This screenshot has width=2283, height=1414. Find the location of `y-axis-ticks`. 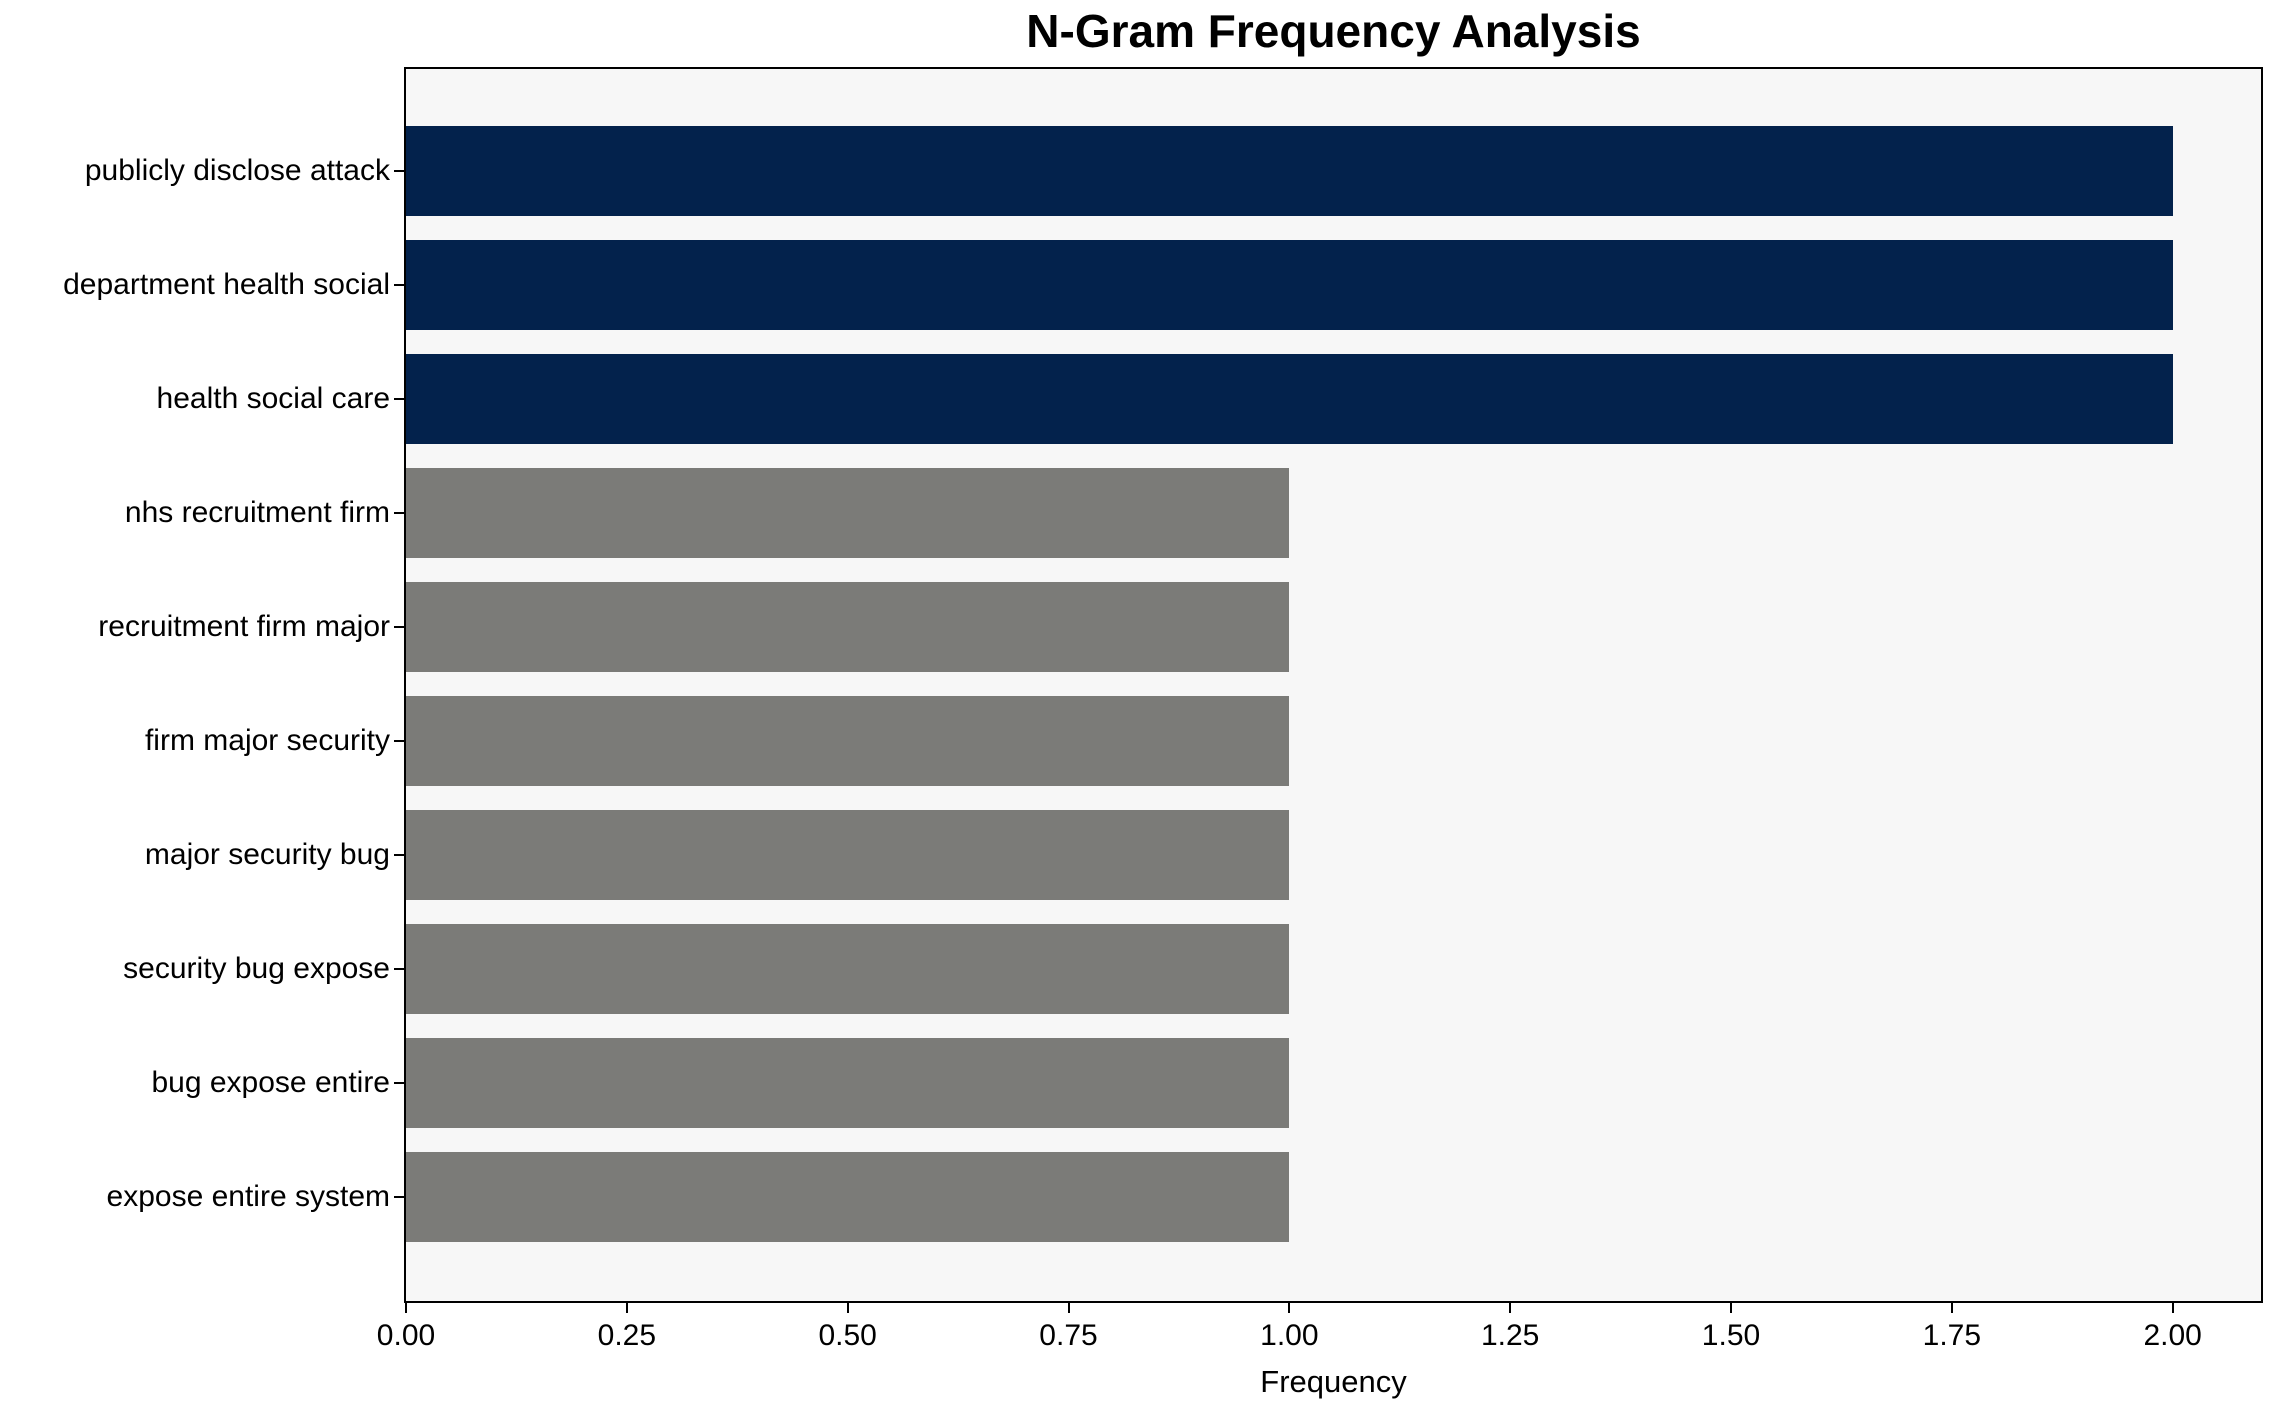

y-axis-ticks is located at coordinates (399, 685).